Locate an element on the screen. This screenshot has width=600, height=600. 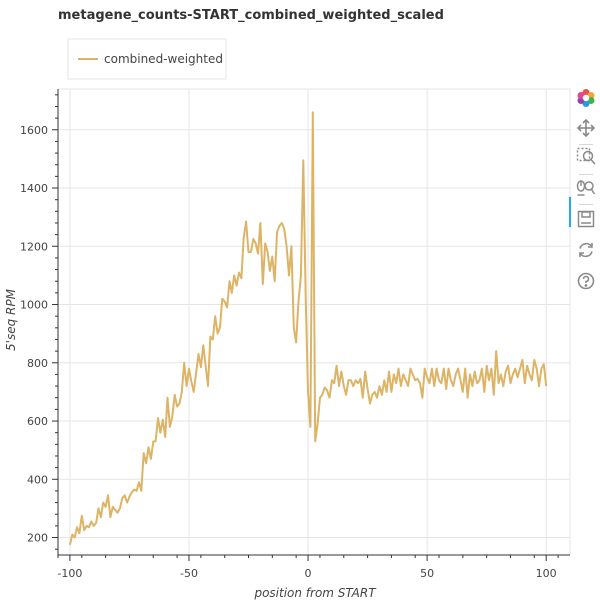
bokeh-logo-icon is located at coordinates (586, 98).